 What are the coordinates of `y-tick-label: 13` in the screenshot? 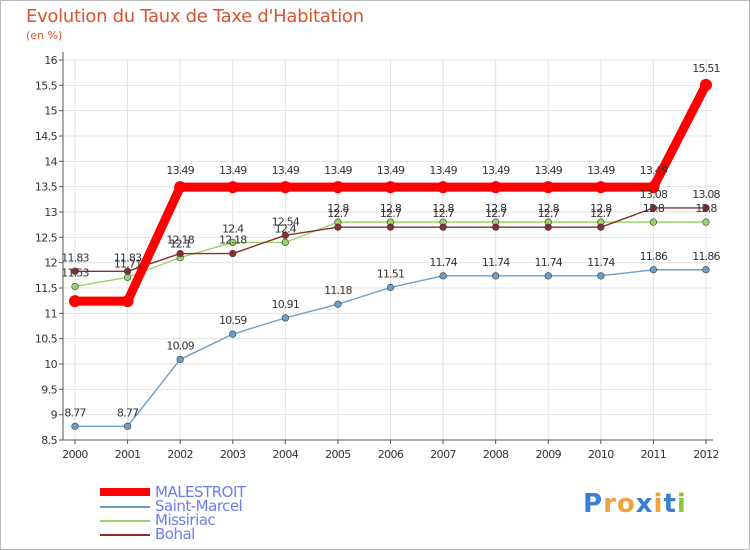 It's located at (50, 212).